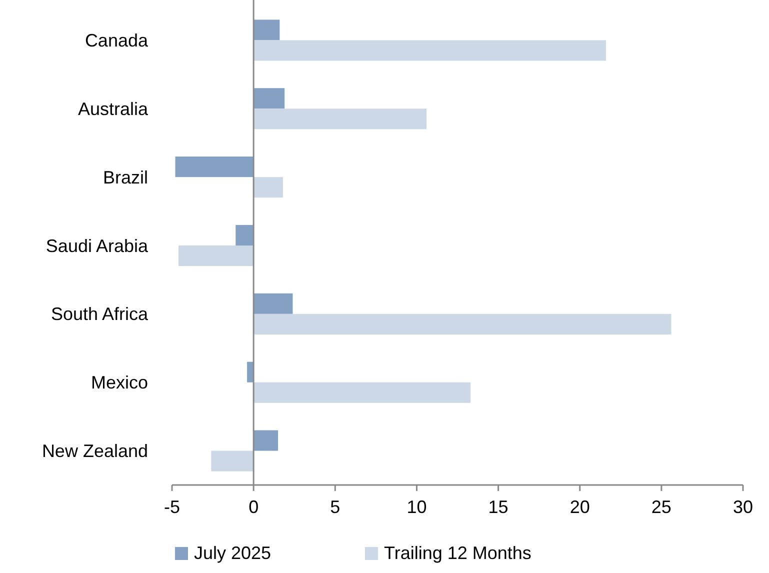  I want to click on x-tick-label: 25, so click(661, 507).